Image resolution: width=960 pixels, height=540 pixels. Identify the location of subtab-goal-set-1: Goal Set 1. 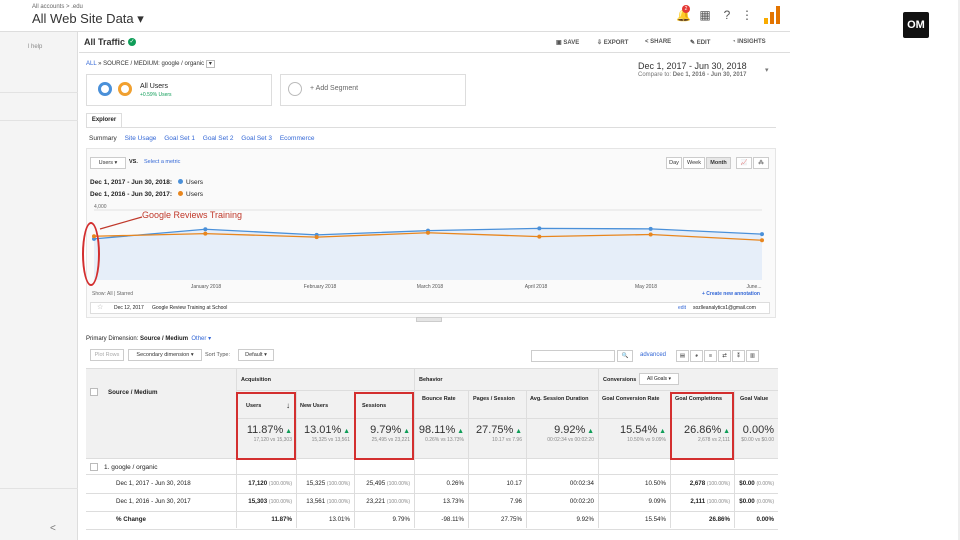
(179, 138).